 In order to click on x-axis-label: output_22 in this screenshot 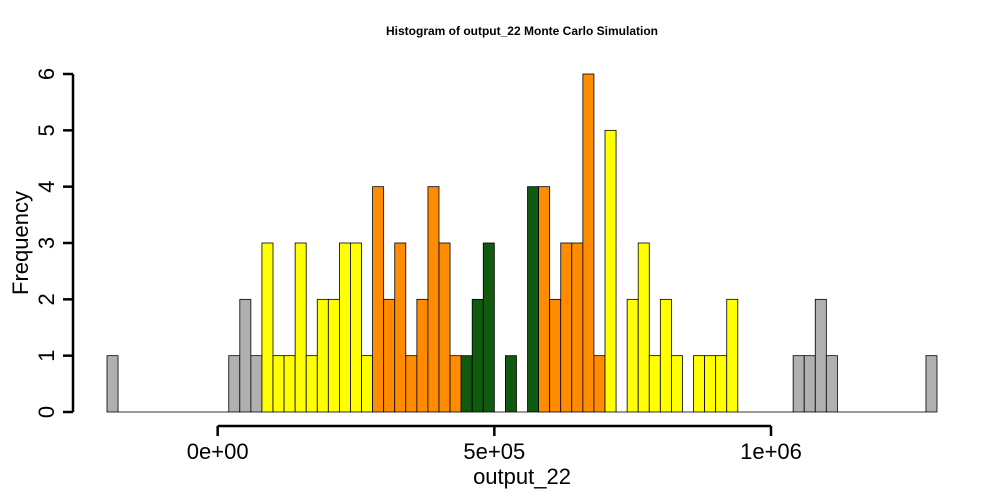, I will do `click(522, 476)`.